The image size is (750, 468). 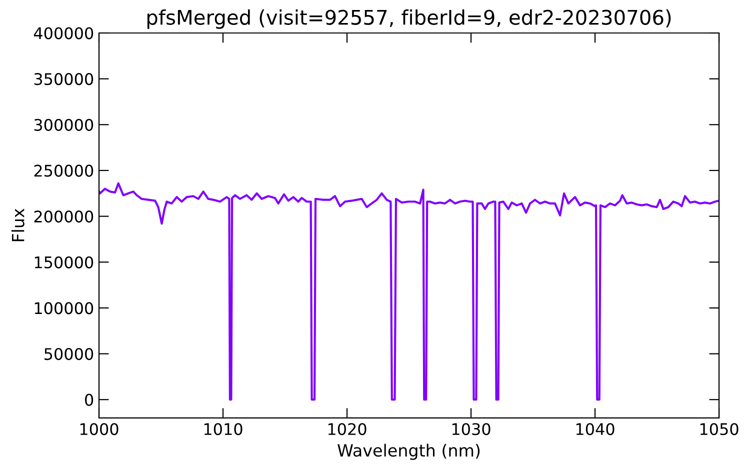 I want to click on y-tick-label: 200000, so click(x=64, y=216).